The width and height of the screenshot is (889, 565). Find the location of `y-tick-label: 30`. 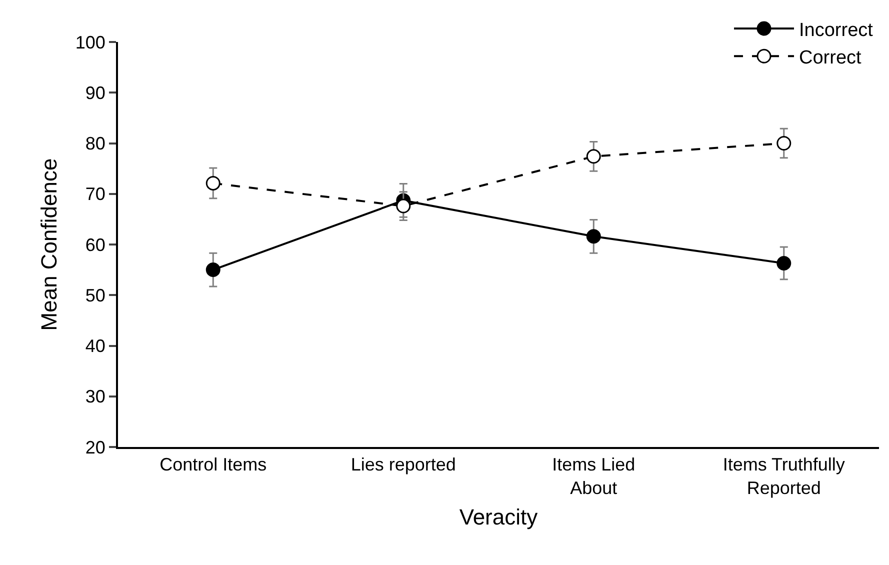

y-tick-label: 30 is located at coordinates (95, 396).